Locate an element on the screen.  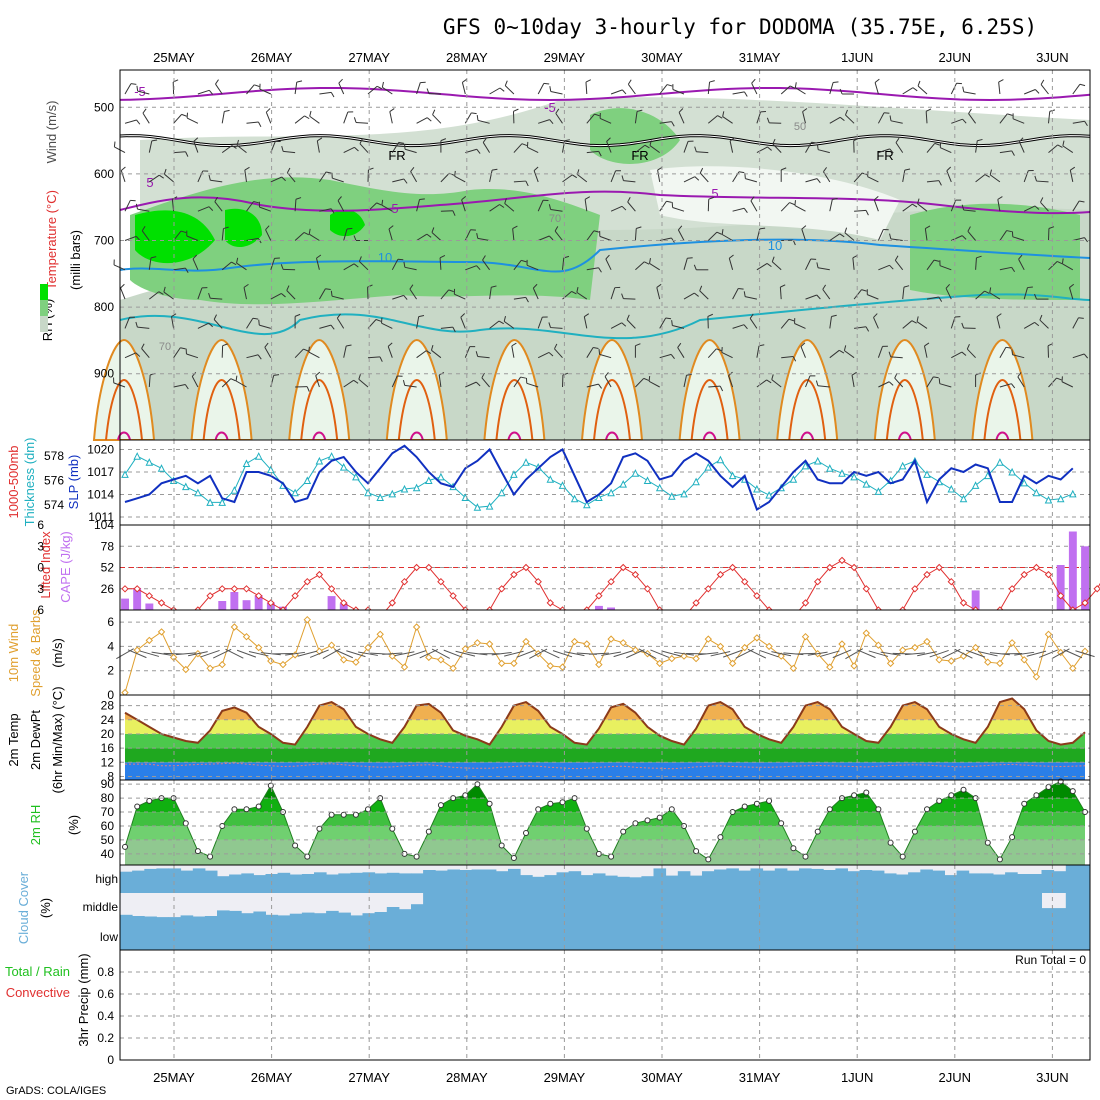
rh-point is located at coordinates (1024, 803).